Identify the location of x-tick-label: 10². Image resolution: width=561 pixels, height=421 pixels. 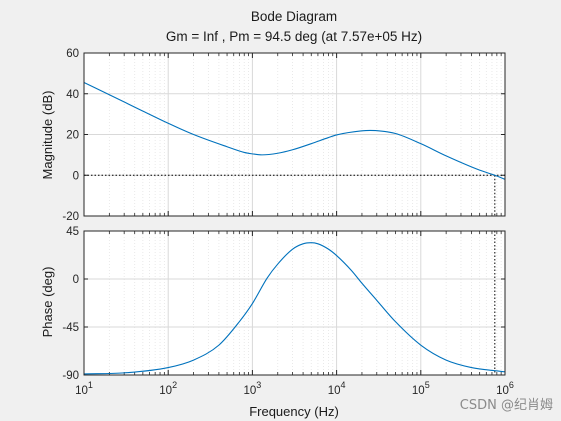
(168, 388).